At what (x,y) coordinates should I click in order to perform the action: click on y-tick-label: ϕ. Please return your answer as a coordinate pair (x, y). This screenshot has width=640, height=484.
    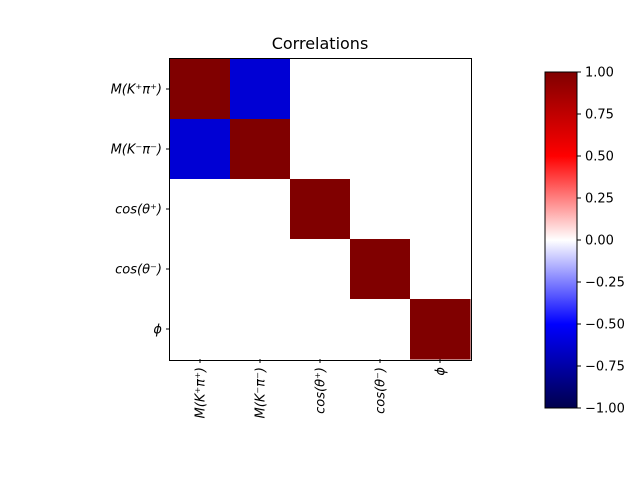
    Looking at the image, I should click on (157, 330).